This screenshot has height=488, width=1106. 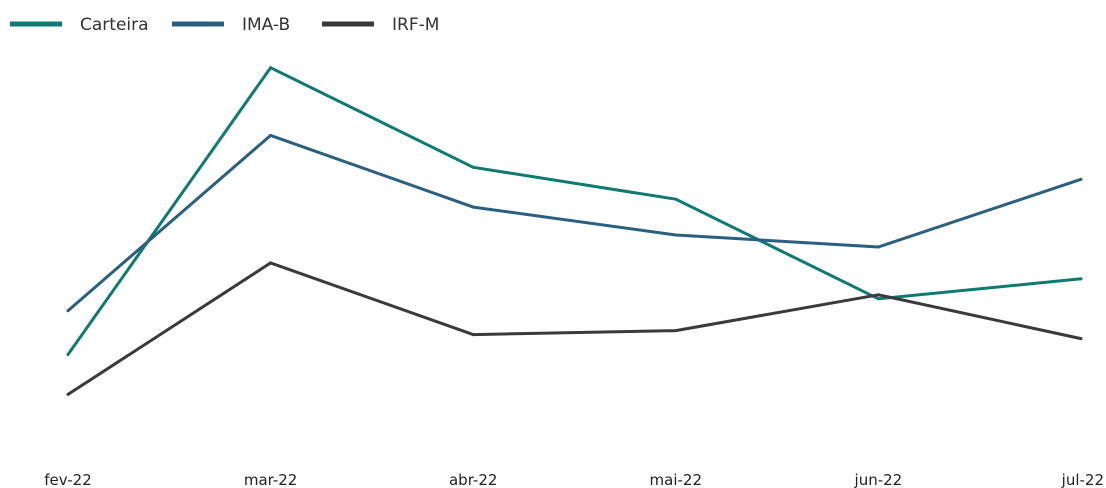 I want to click on x-tick-label-jul-22: jul-22, so click(x=1082, y=479).